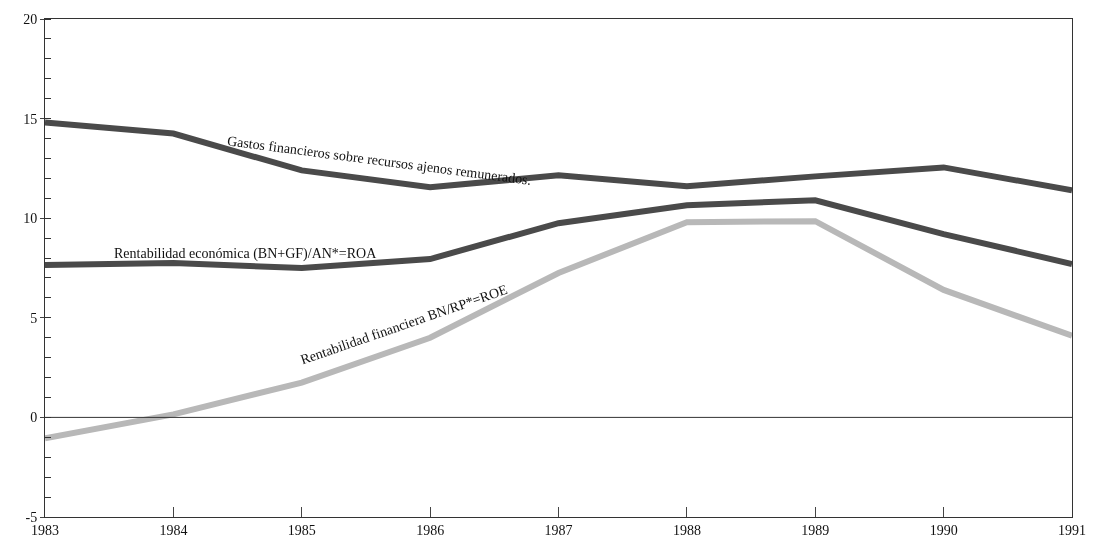  I want to click on x-tick-label: 1984, so click(173, 530).